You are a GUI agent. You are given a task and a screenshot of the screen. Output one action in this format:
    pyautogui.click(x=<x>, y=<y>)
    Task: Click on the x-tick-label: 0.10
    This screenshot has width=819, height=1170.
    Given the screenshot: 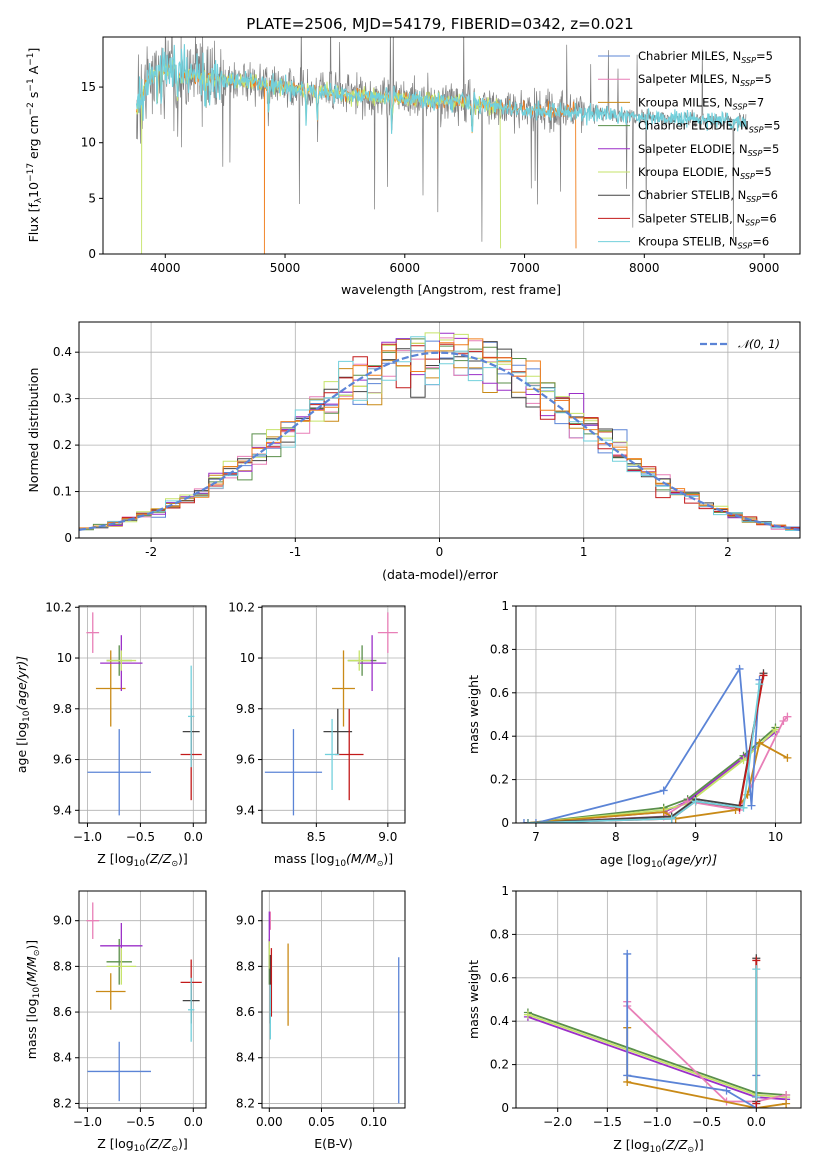 What is the action you would take?
    pyautogui.click(x=373, y=1122)
    